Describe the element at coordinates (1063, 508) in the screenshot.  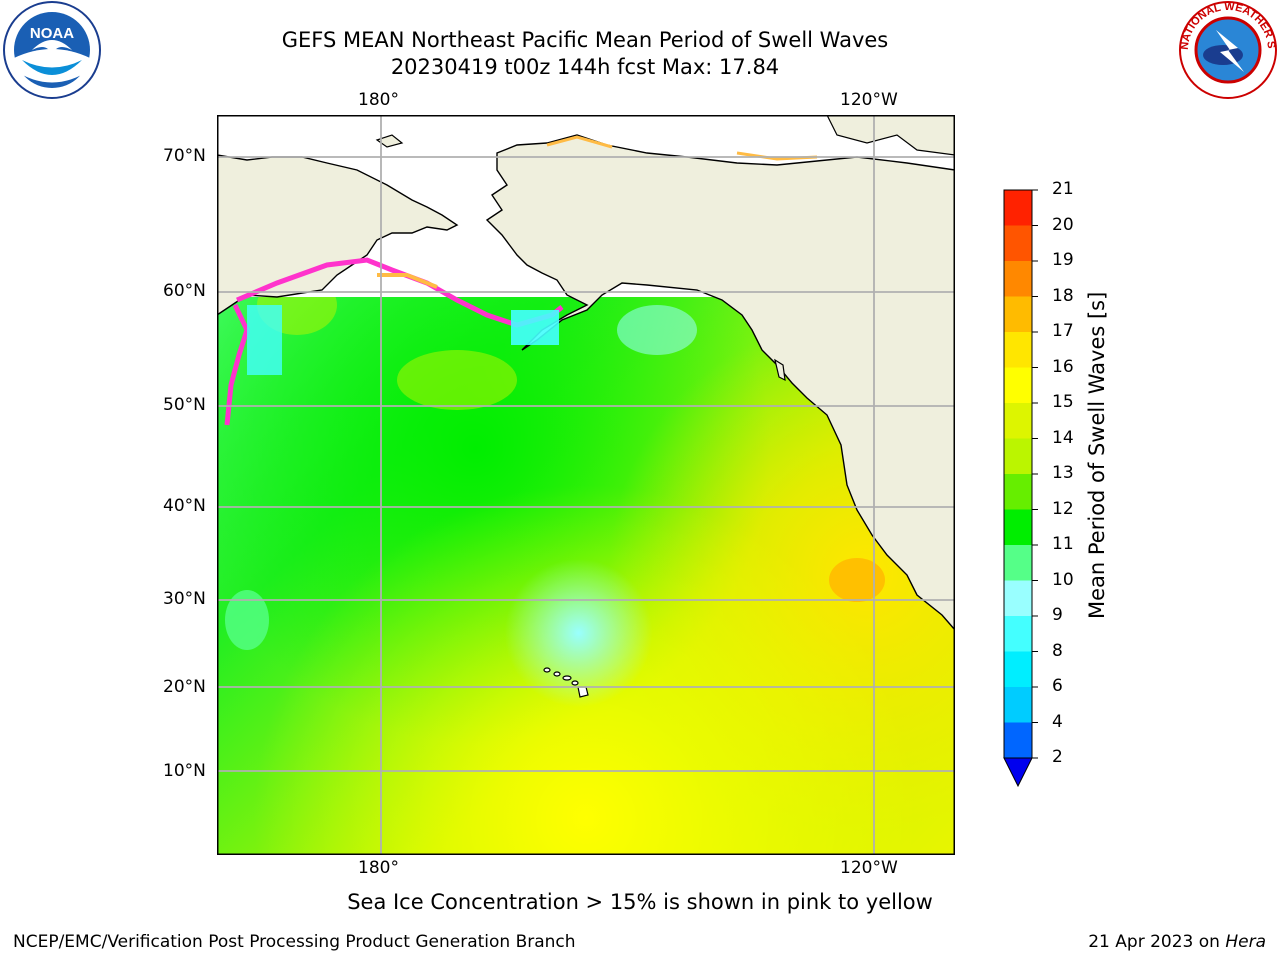
I see `colorbar-level-label: 12` at that location.